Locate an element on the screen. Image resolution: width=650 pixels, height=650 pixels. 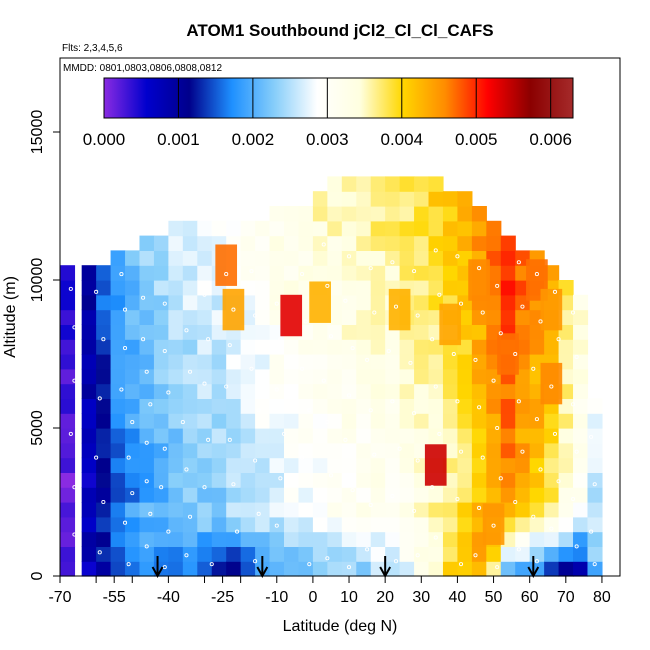
chart-title: ATOM1 Southbound jCl2_Cl_Cl_CAFS is located at coordinates (339, 30).